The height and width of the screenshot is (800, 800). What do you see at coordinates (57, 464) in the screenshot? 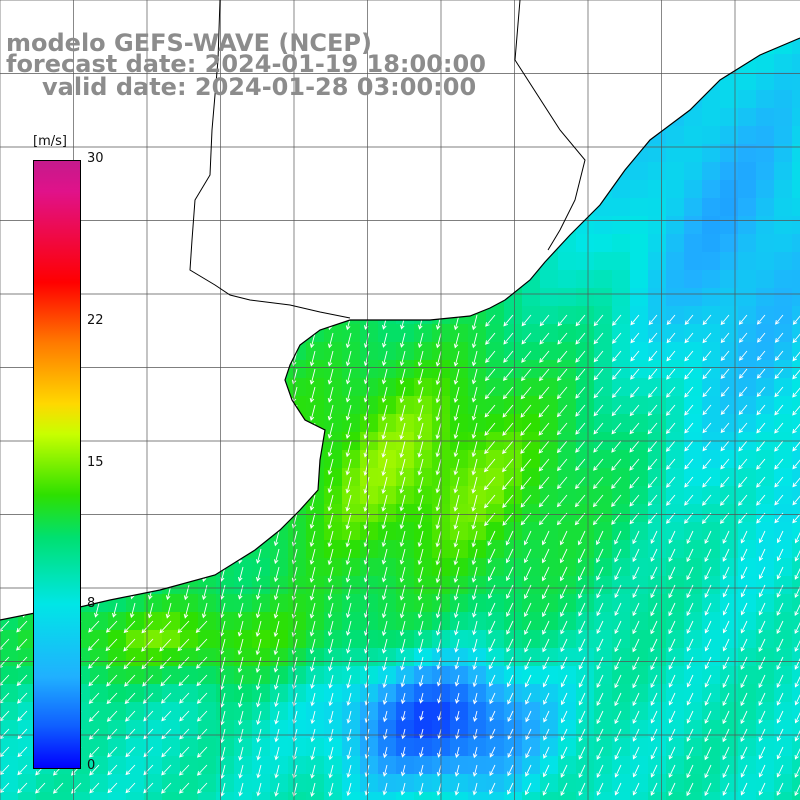
I see `colorbar` at bounding box center [57, 464].